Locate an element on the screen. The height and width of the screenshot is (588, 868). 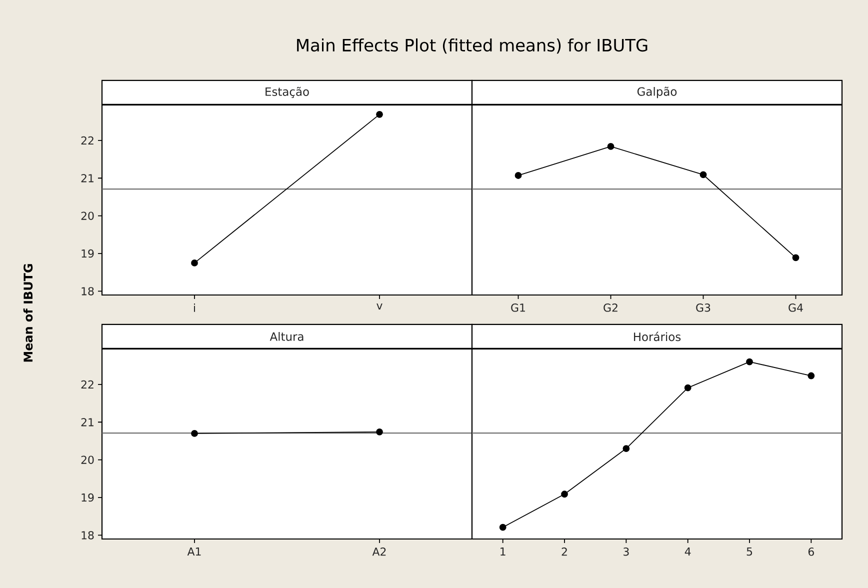
x-tick-label: i is located at coordinates (194, 308).